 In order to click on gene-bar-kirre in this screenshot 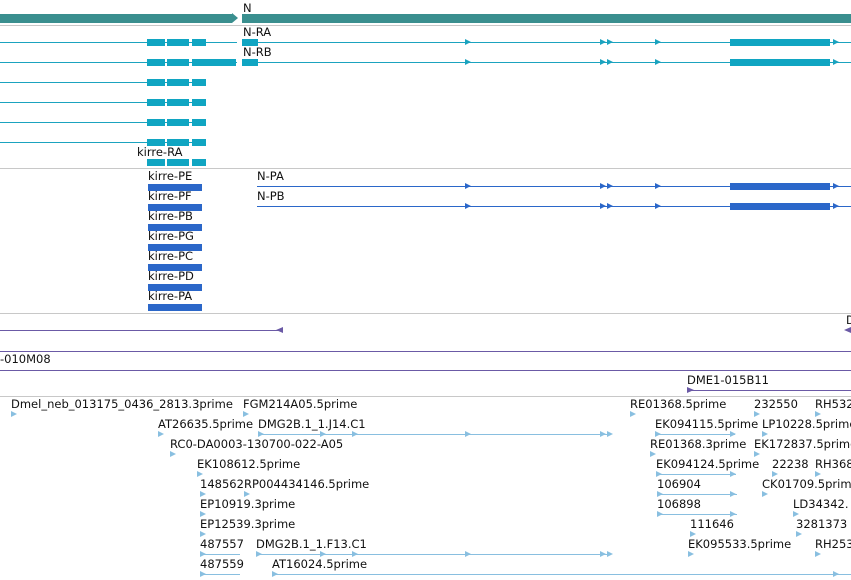, I will do `click(116, 18)`.